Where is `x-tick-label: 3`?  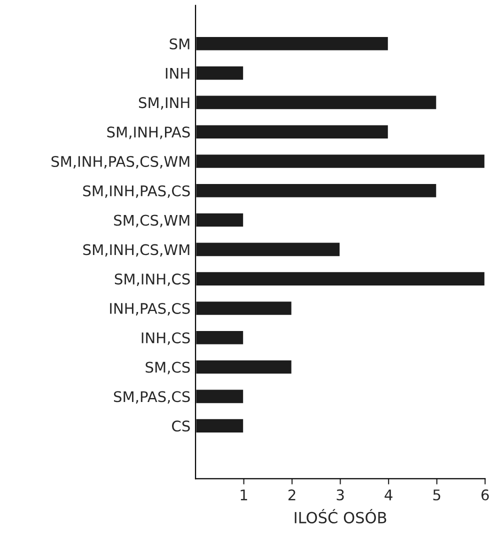 x-tick-label: 3 is located at coordinates (340, 494).